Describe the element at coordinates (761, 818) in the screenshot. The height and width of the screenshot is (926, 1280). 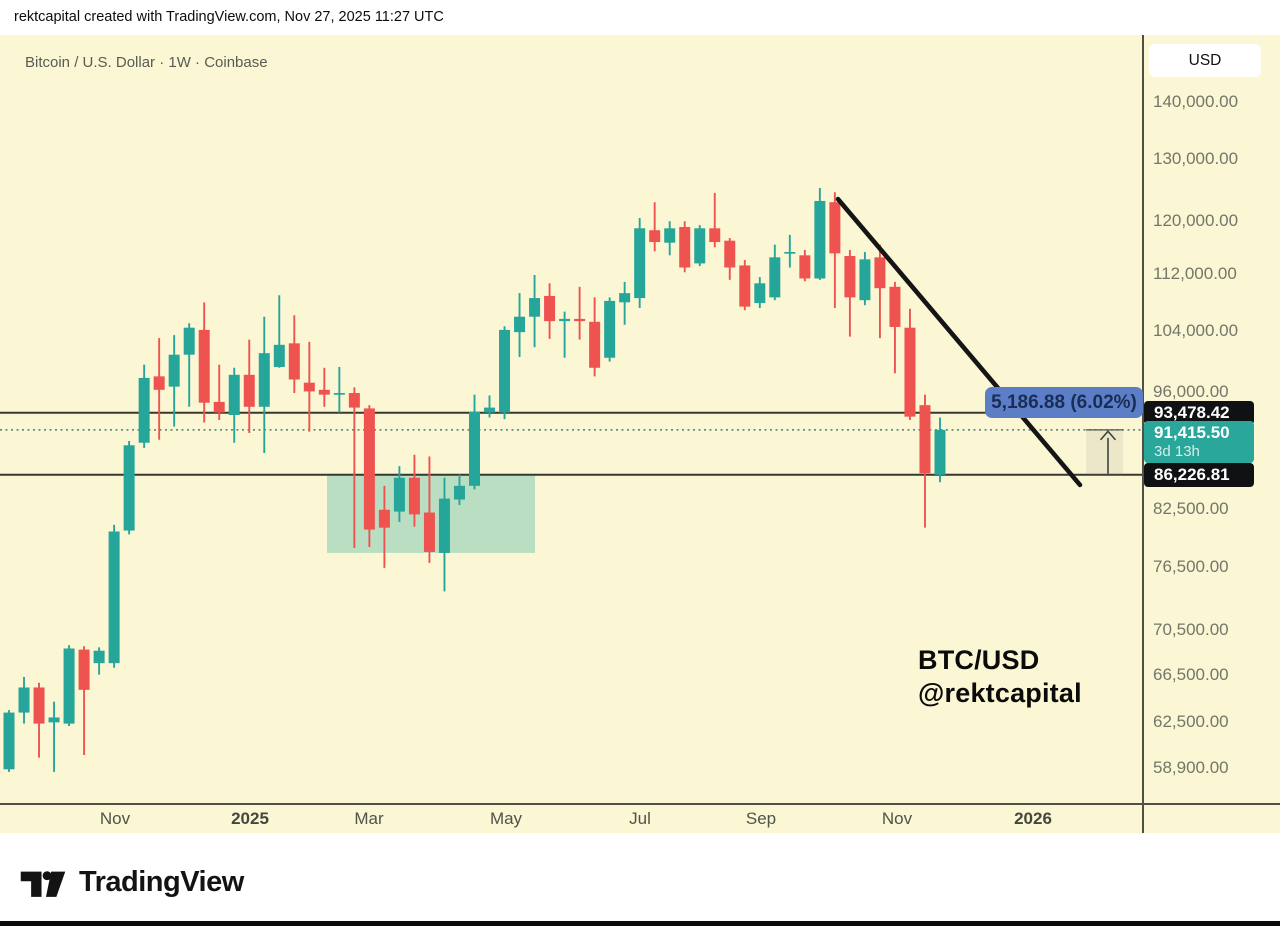
I see `time-label: Sep` at that location.